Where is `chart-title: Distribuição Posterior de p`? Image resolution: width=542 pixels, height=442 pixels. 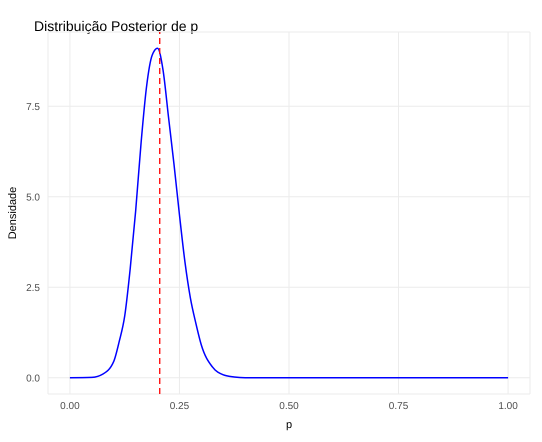 chart-title: Distribuição Posterior de p is located at coordinates (116, 26).